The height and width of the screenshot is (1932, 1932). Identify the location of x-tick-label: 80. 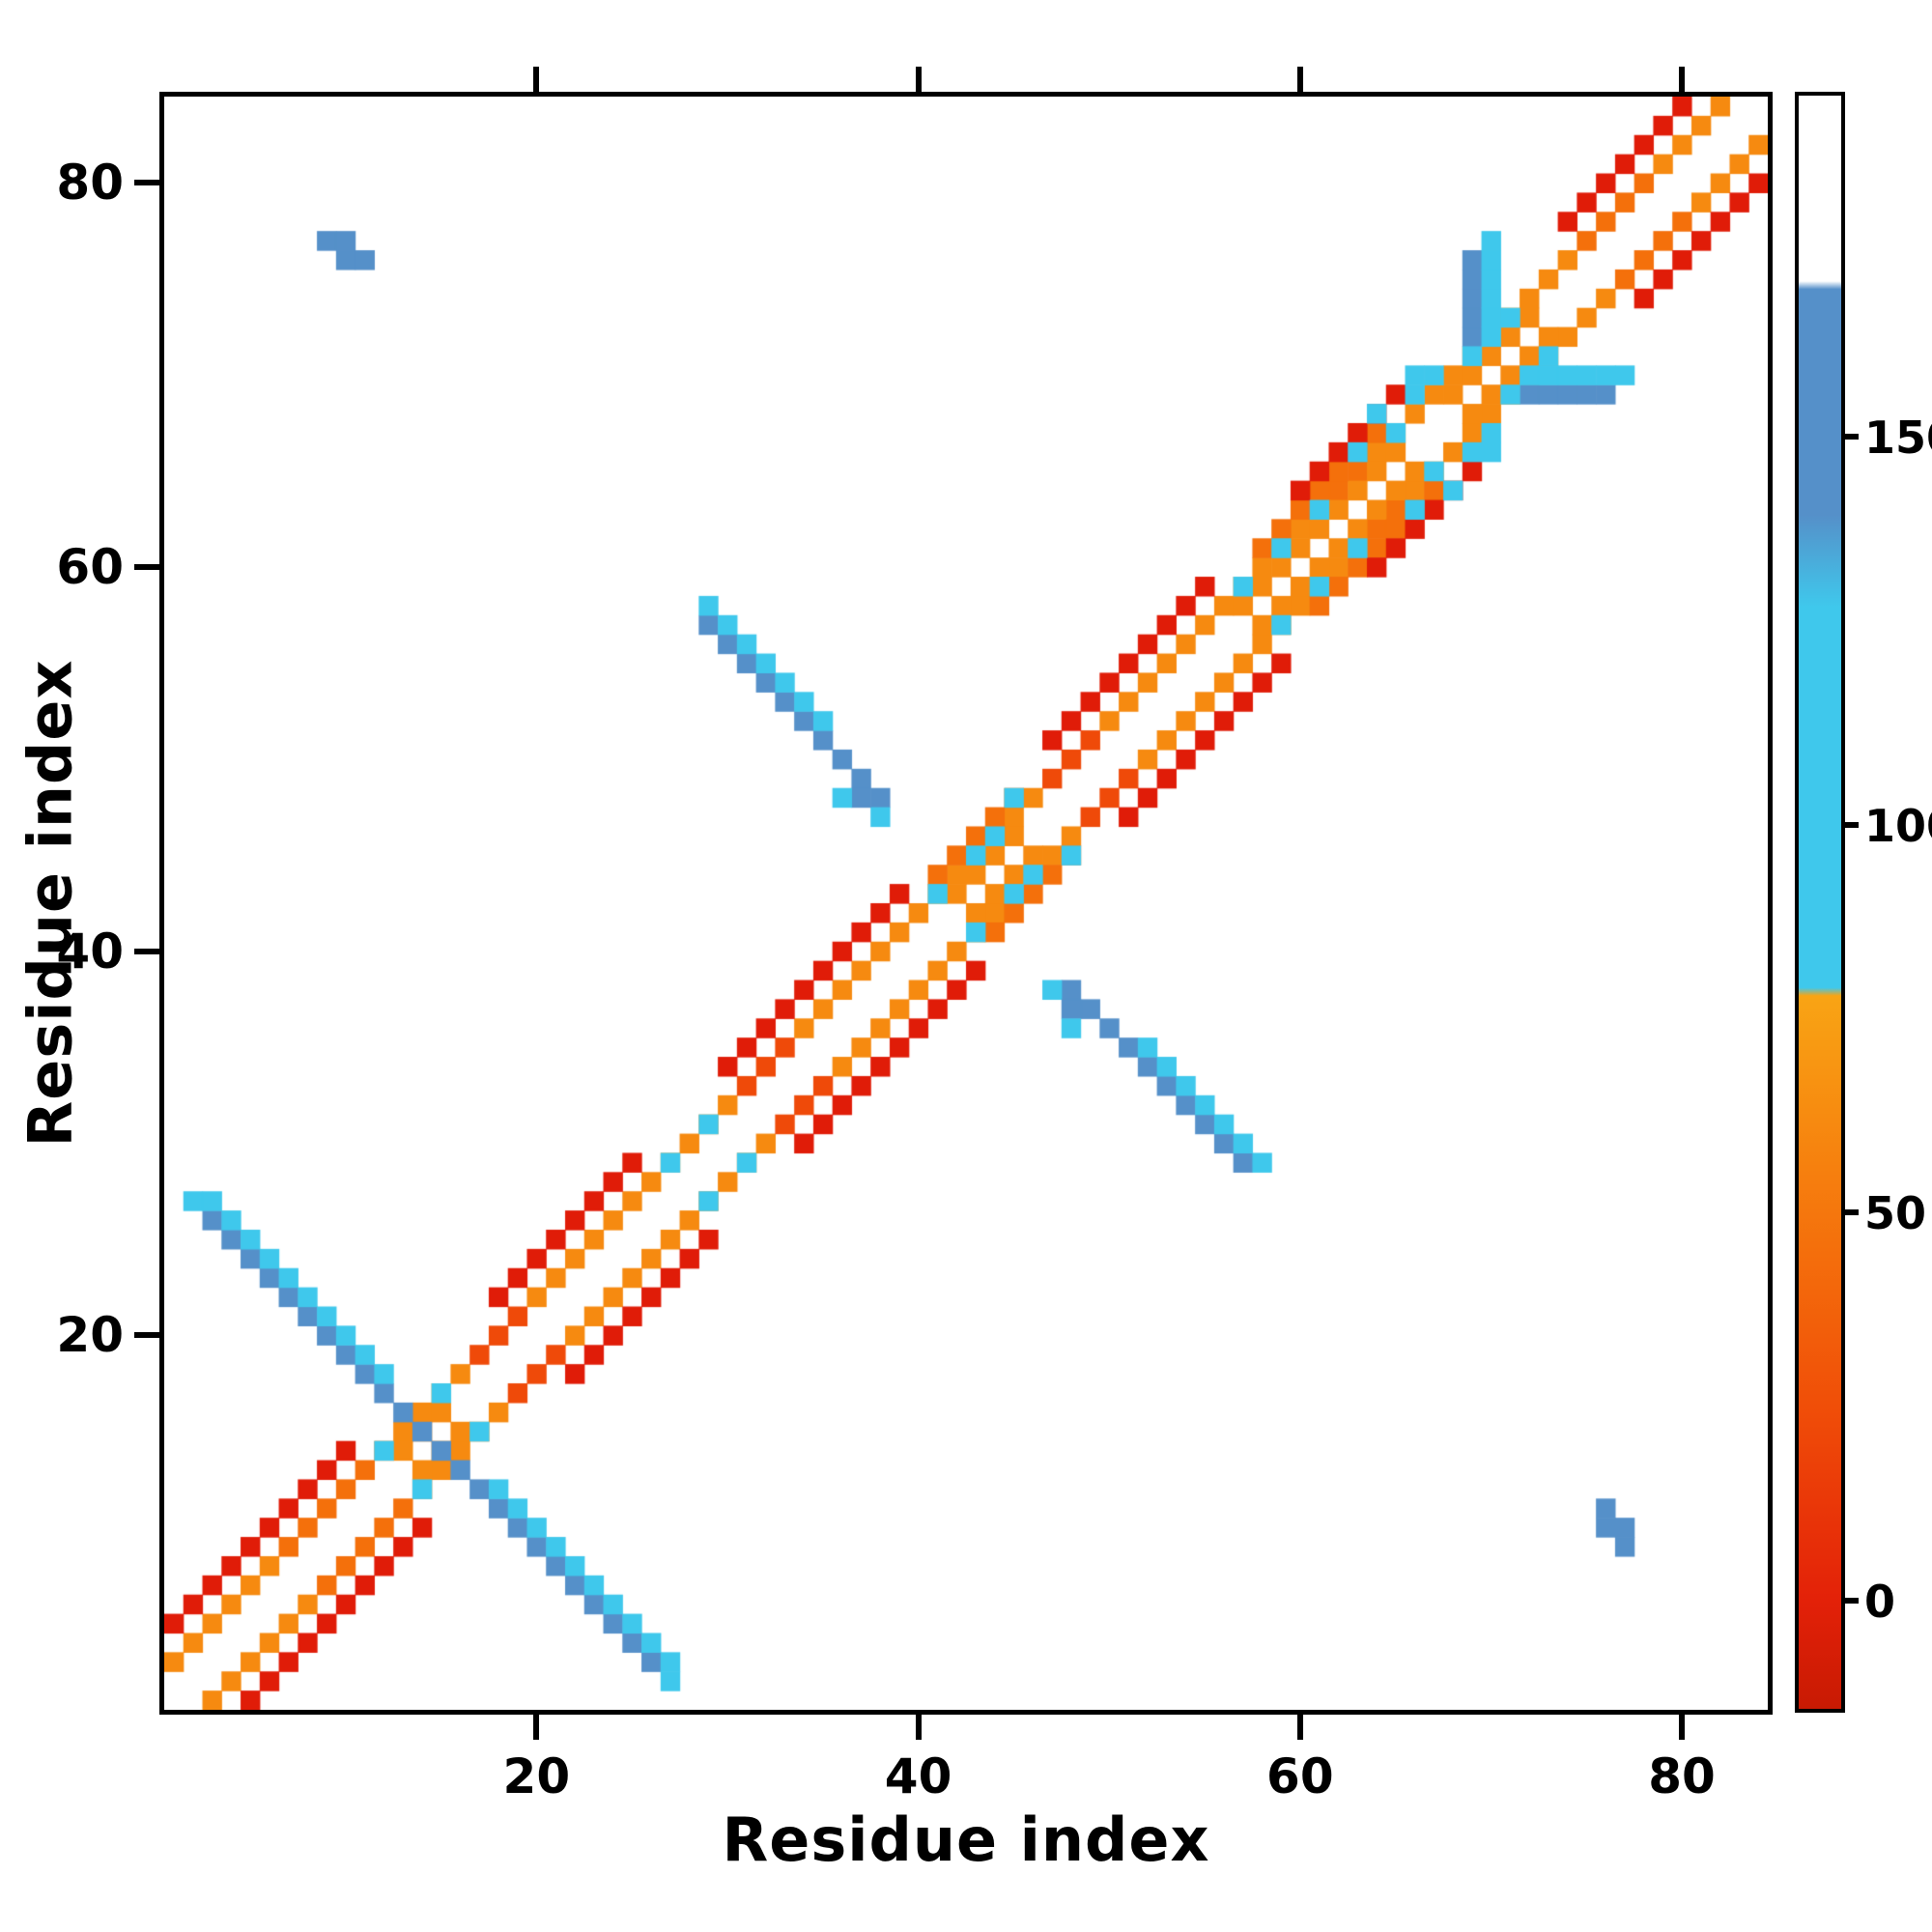
(1682, 1776).